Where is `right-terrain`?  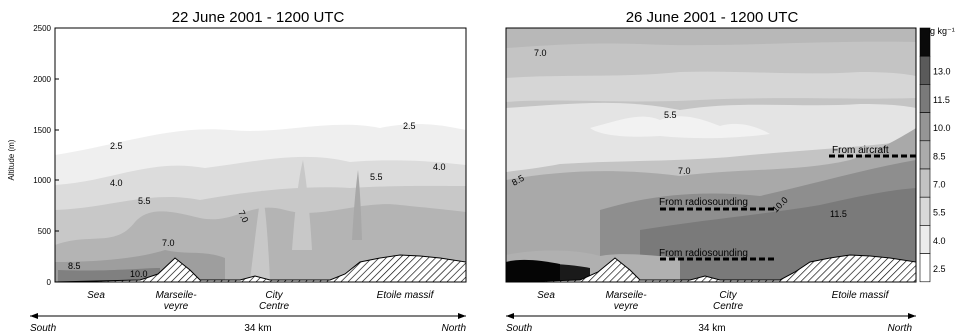 right-terrain is located at coordinates (711, 268).